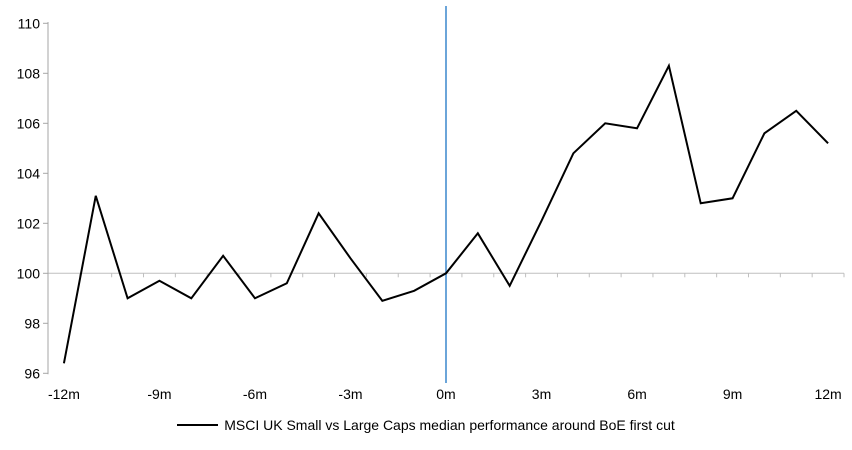 This screenshot has height=450, width=852. What do you see at coordinates (636, 394) in the screenshot?
I see `x-axis-label: 6m` at bounding box center [636, 394].